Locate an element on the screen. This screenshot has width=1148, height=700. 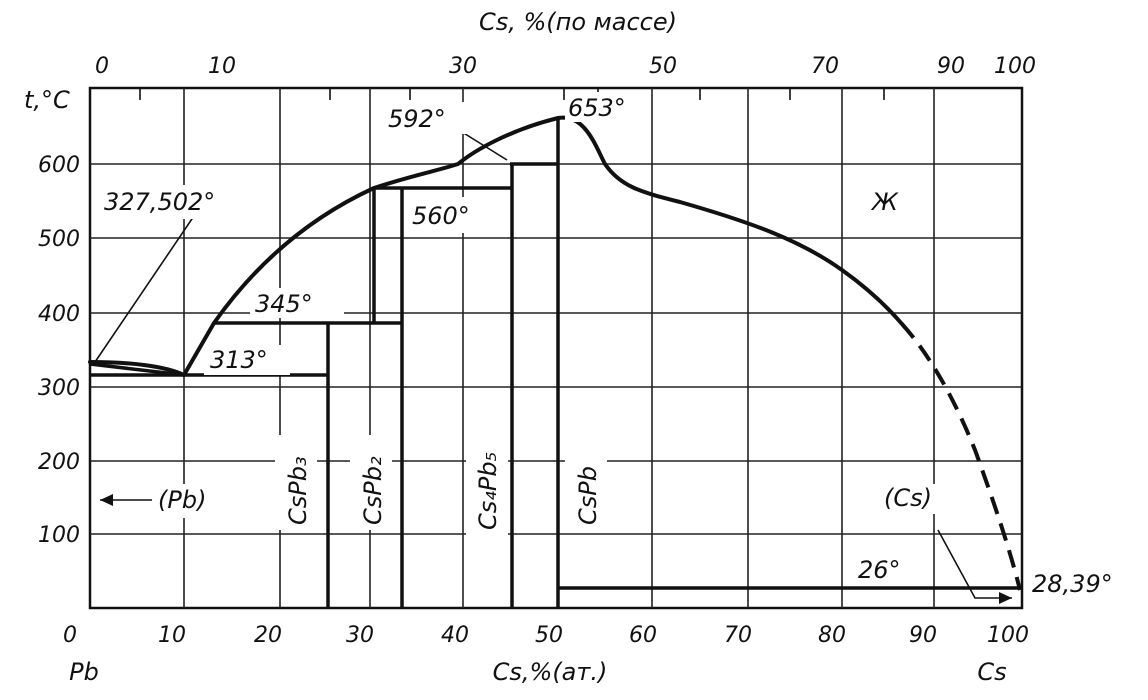
bottom-tick-label: 100 is located at coordinates (1008, 635).